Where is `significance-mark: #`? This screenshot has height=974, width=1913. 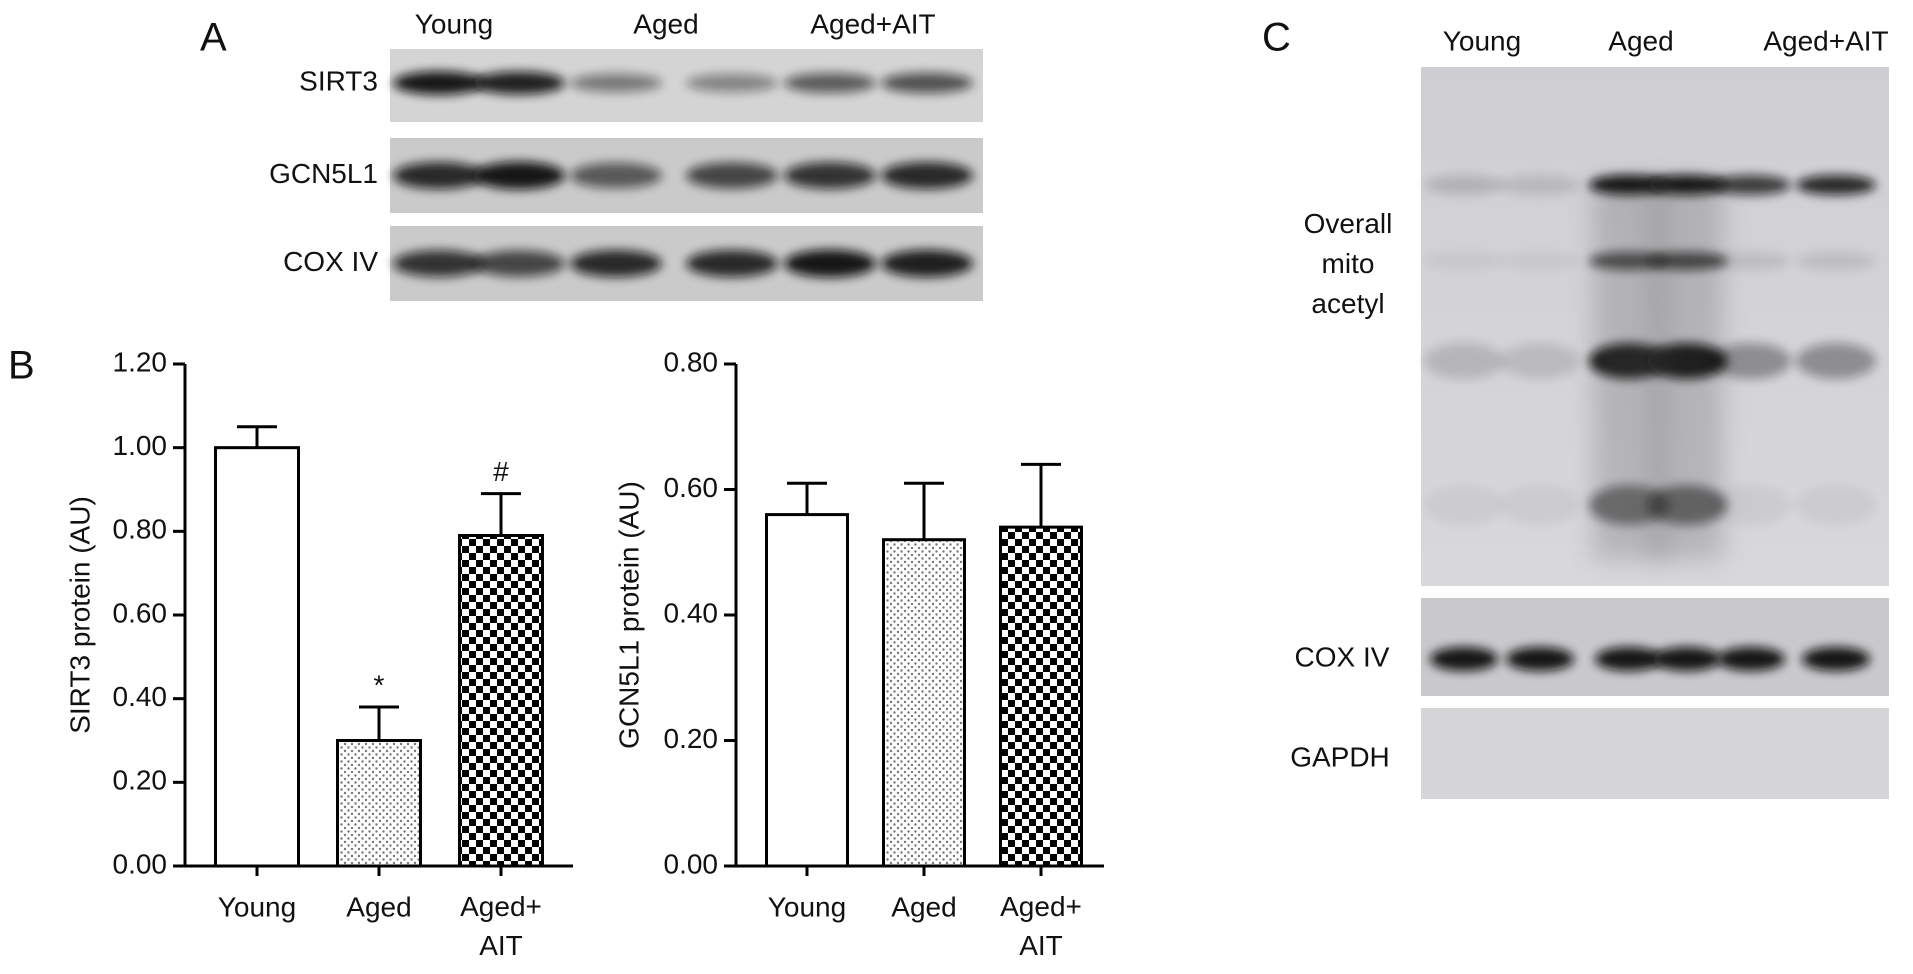 significance-mark: # is located at coordinates (501, 471).